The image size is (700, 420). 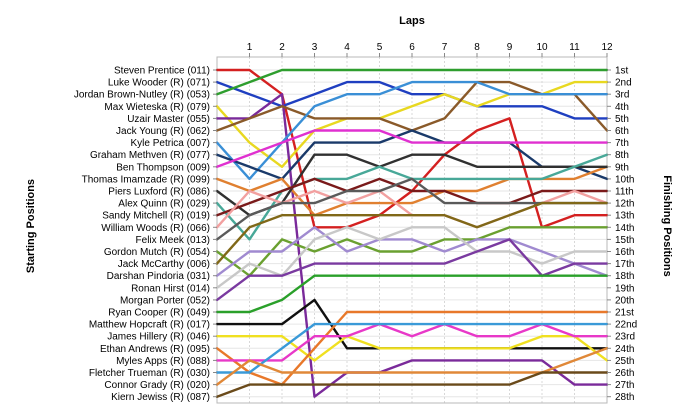 What do you see at coordinates (624, 300) in the screenshot?
I see `finishing-position-label: 20th` at bounding box center [624, 300].